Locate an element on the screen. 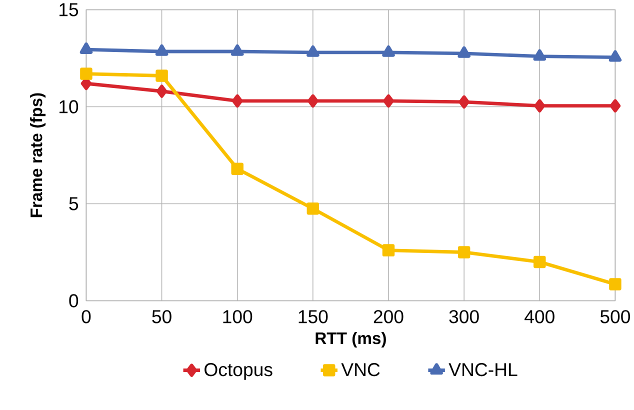 The image size is (634, 410). x-tick-label: 500 is located at coordinates (615, 317).